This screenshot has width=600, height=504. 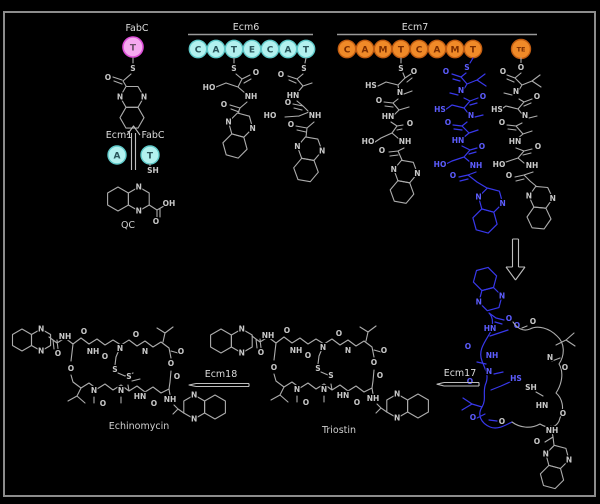 I want to click on enzyme-label-ecm18: Ecm18, so click(x=221, y=374).